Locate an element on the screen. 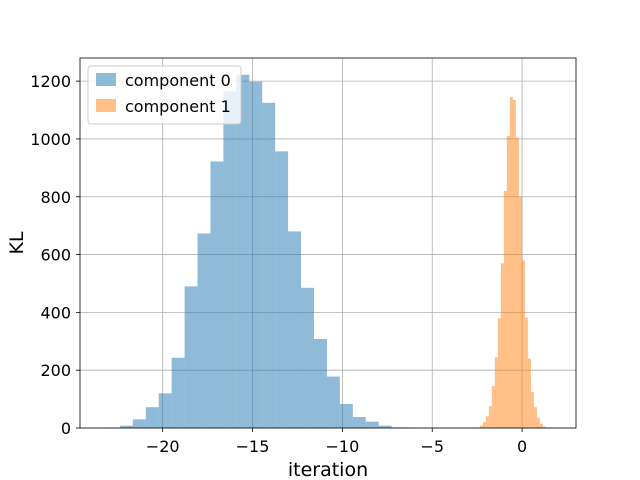 The image size is (640, 480). y-tick-label: 800 is located at coordinates (55, 197).